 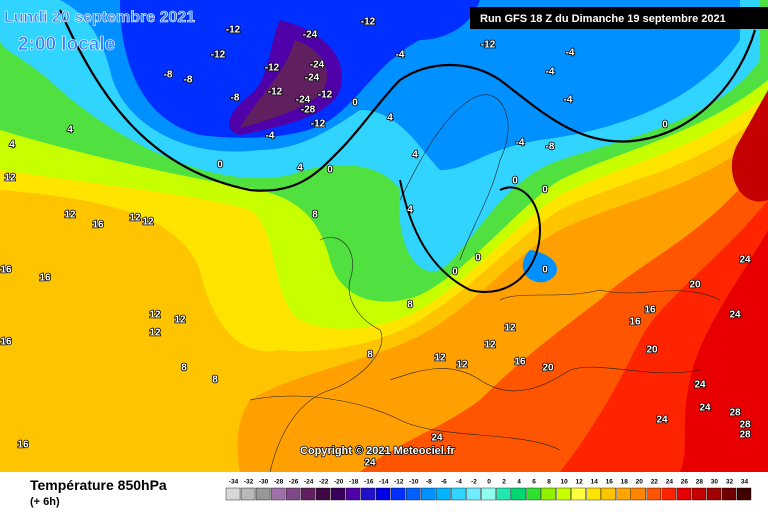 I want to click on scale-tick-label: 20, so click(x=640, y=482).